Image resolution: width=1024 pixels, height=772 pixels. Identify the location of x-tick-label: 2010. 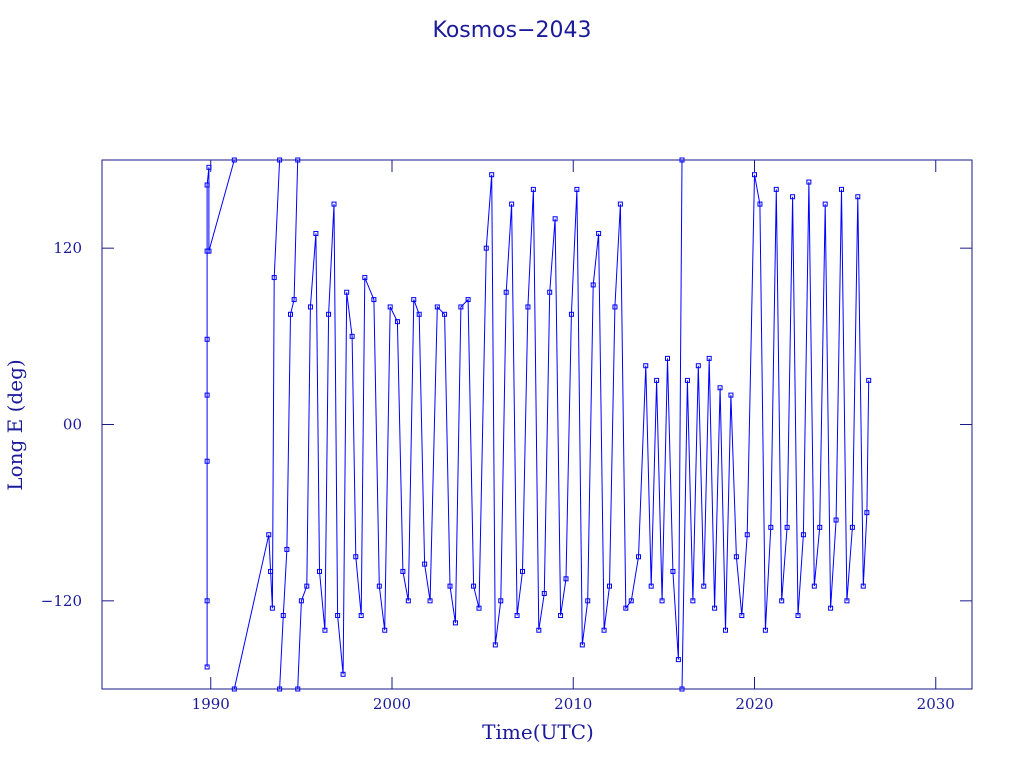
(573, 704).